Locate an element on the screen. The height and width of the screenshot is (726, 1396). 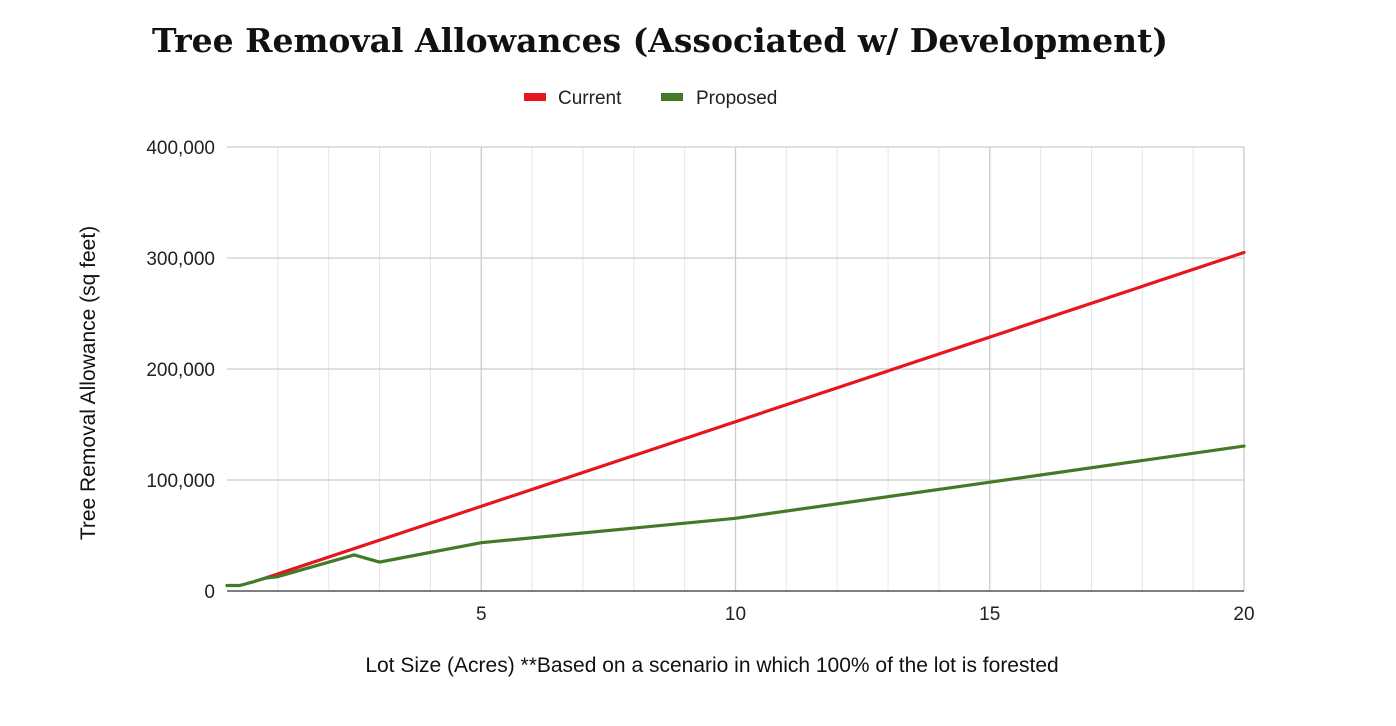
y-tick-label: 100,000 is located at coordinates (180, 481).